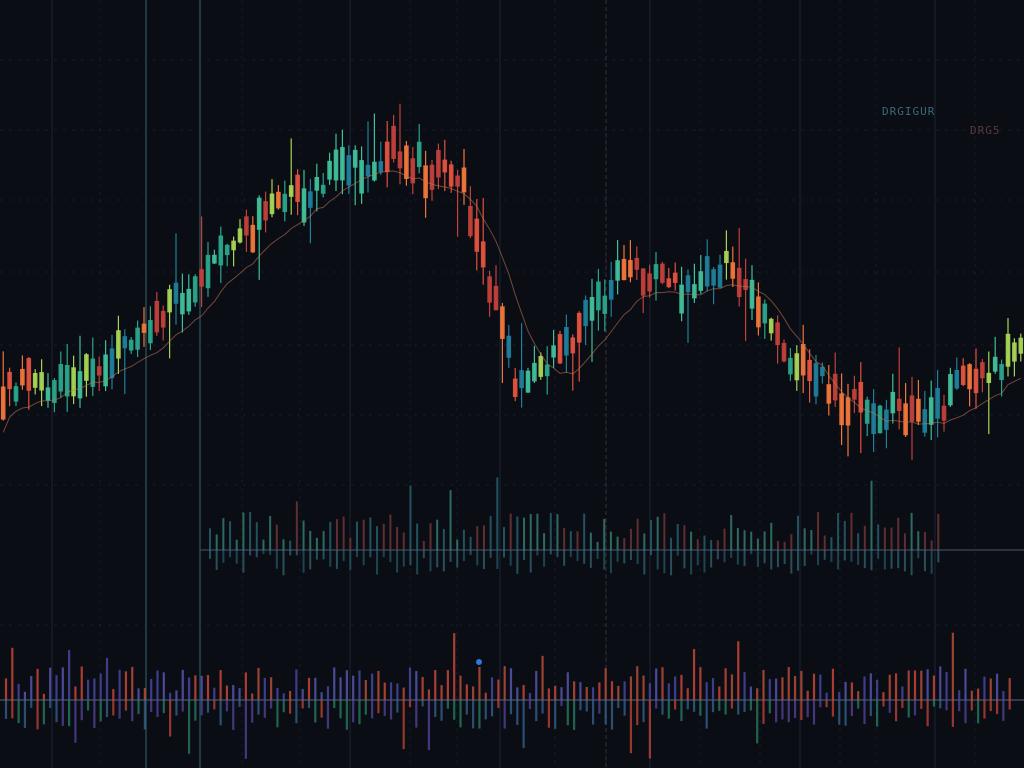  I want to click on volume-panel, so click(612, 526).